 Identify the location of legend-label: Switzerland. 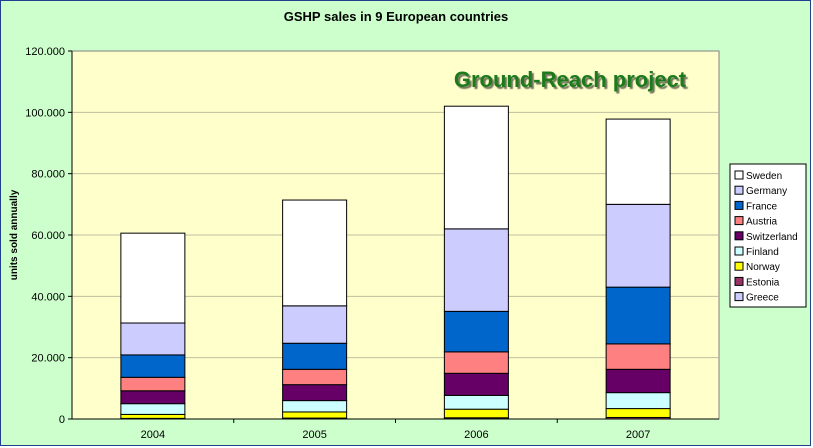
(772, 237).